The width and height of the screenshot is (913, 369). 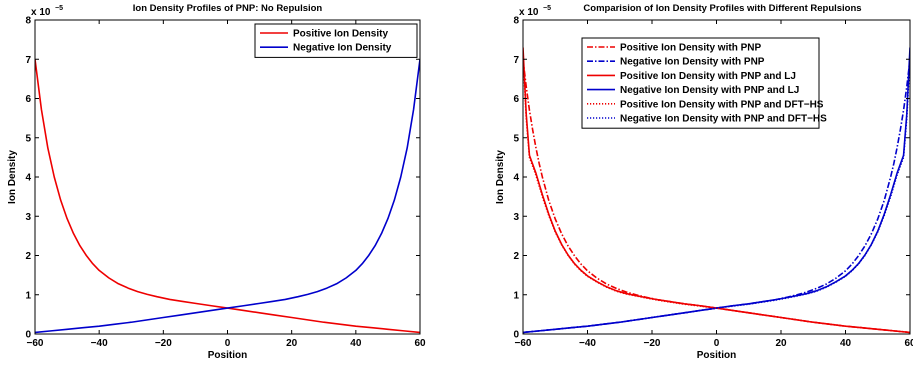 I want to click on legend: Positive Ion Density Negative Ion Density, so click(x=336, y=40).